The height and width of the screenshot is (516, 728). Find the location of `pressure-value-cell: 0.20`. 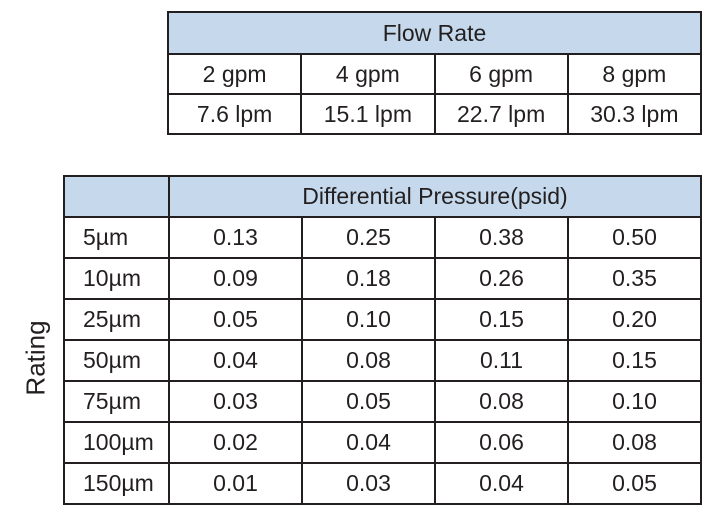

pressure-value-cell: 0.20 is located at coordinates (634, 319).